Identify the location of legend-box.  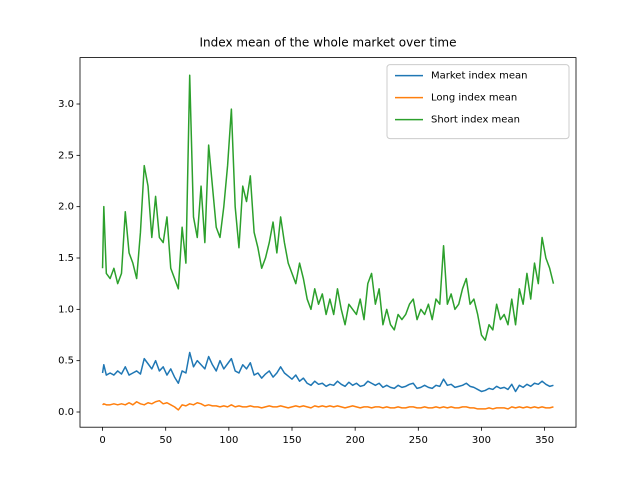
(478, 102).